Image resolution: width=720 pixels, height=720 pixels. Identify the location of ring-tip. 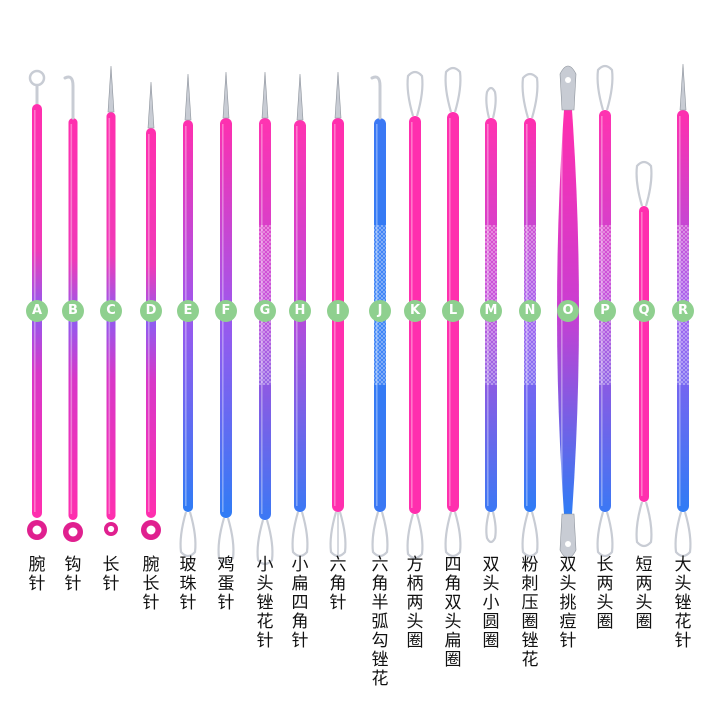
(37, 78).